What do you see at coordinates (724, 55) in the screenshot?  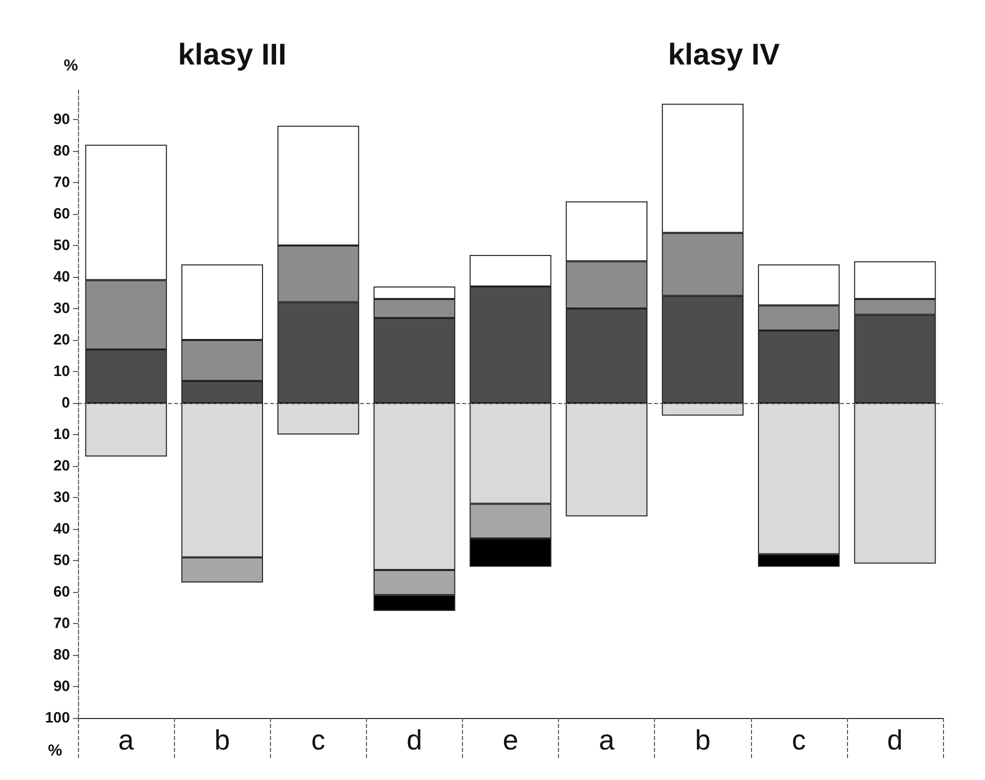 I see `text: klasy IV` at bounding box center [724, 55].